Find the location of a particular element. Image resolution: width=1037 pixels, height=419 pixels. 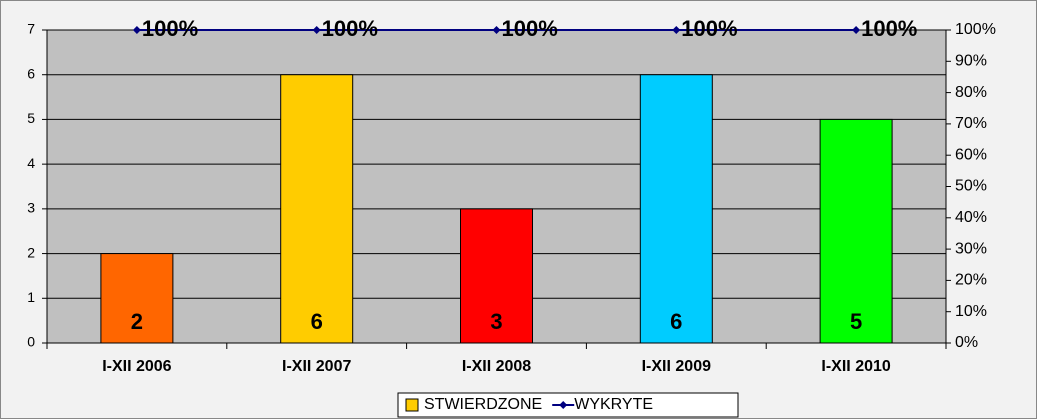

x-tick-label: I-XII 2009 is located at coordinates (676, 366).